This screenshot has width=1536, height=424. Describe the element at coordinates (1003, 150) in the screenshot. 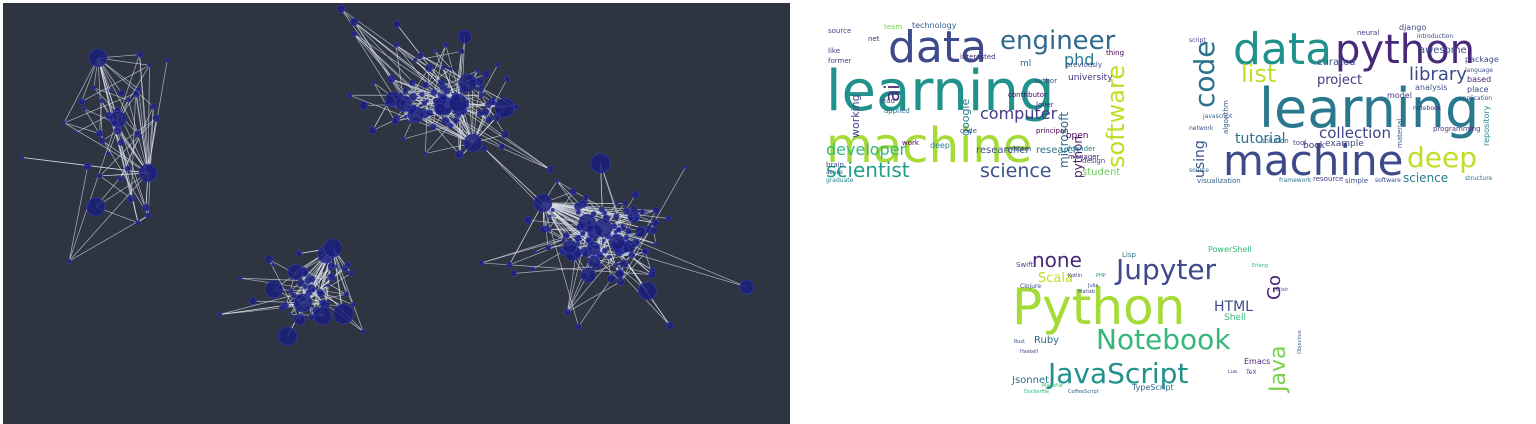

I see `cloud-word: researcher` at that location.